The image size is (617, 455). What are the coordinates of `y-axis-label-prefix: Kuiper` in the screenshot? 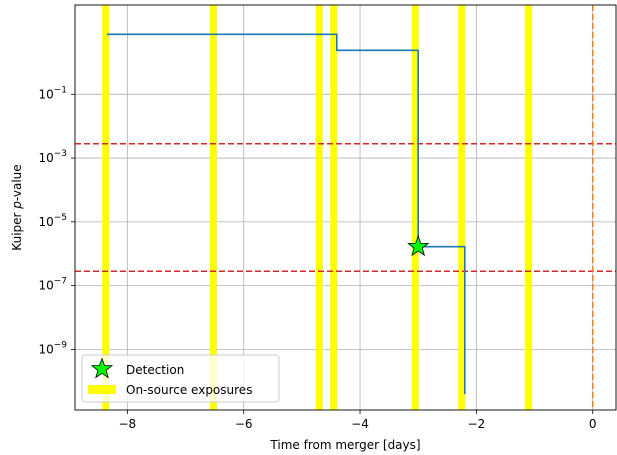 It's located at (17, 230).